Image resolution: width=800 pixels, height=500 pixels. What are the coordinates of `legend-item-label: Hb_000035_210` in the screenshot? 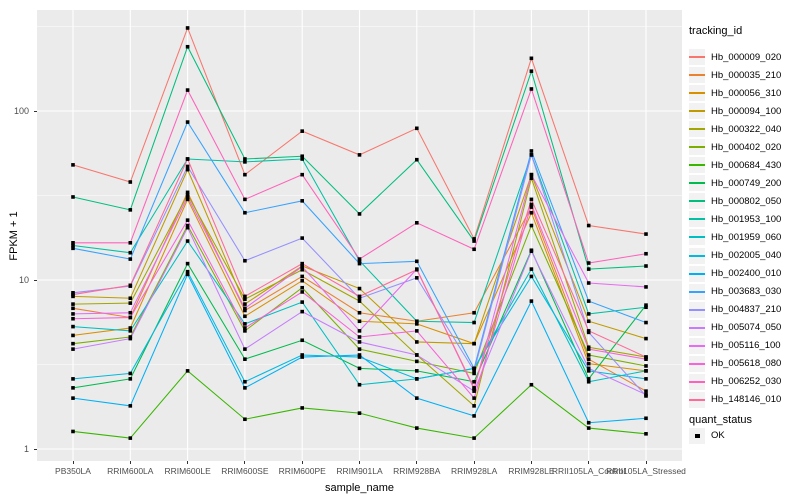 It's located at (746, 75).